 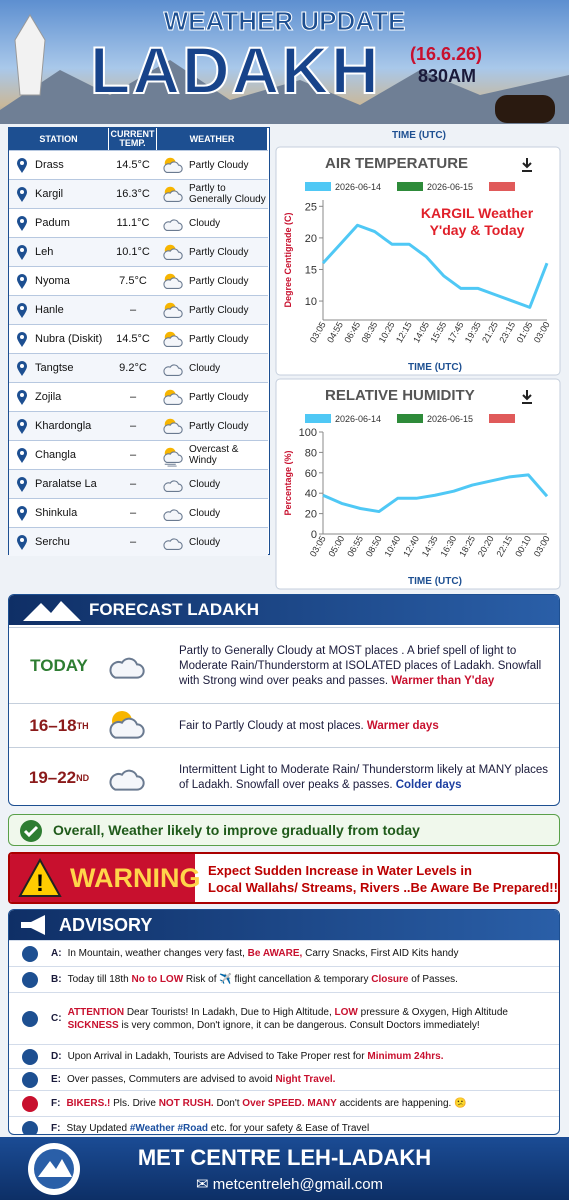 What do you see at coordinates (346, 1012) in the screenshot?
I see `item-part: LOW` at bounding box center [346, 1012].